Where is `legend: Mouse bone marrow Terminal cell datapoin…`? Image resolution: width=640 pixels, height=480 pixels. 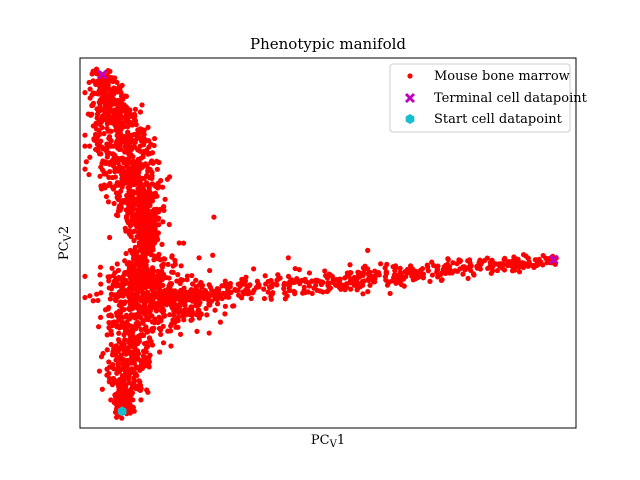 legend: Mouse bone marrow Terminal cell datapoin… is located at coordinates (488, 98).